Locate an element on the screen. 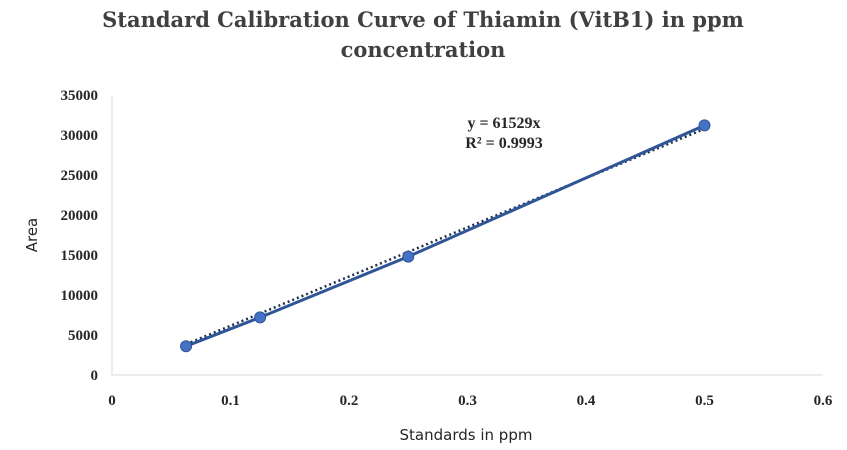  x-tick-label: 0.1 is located at coordinates (230, 401).